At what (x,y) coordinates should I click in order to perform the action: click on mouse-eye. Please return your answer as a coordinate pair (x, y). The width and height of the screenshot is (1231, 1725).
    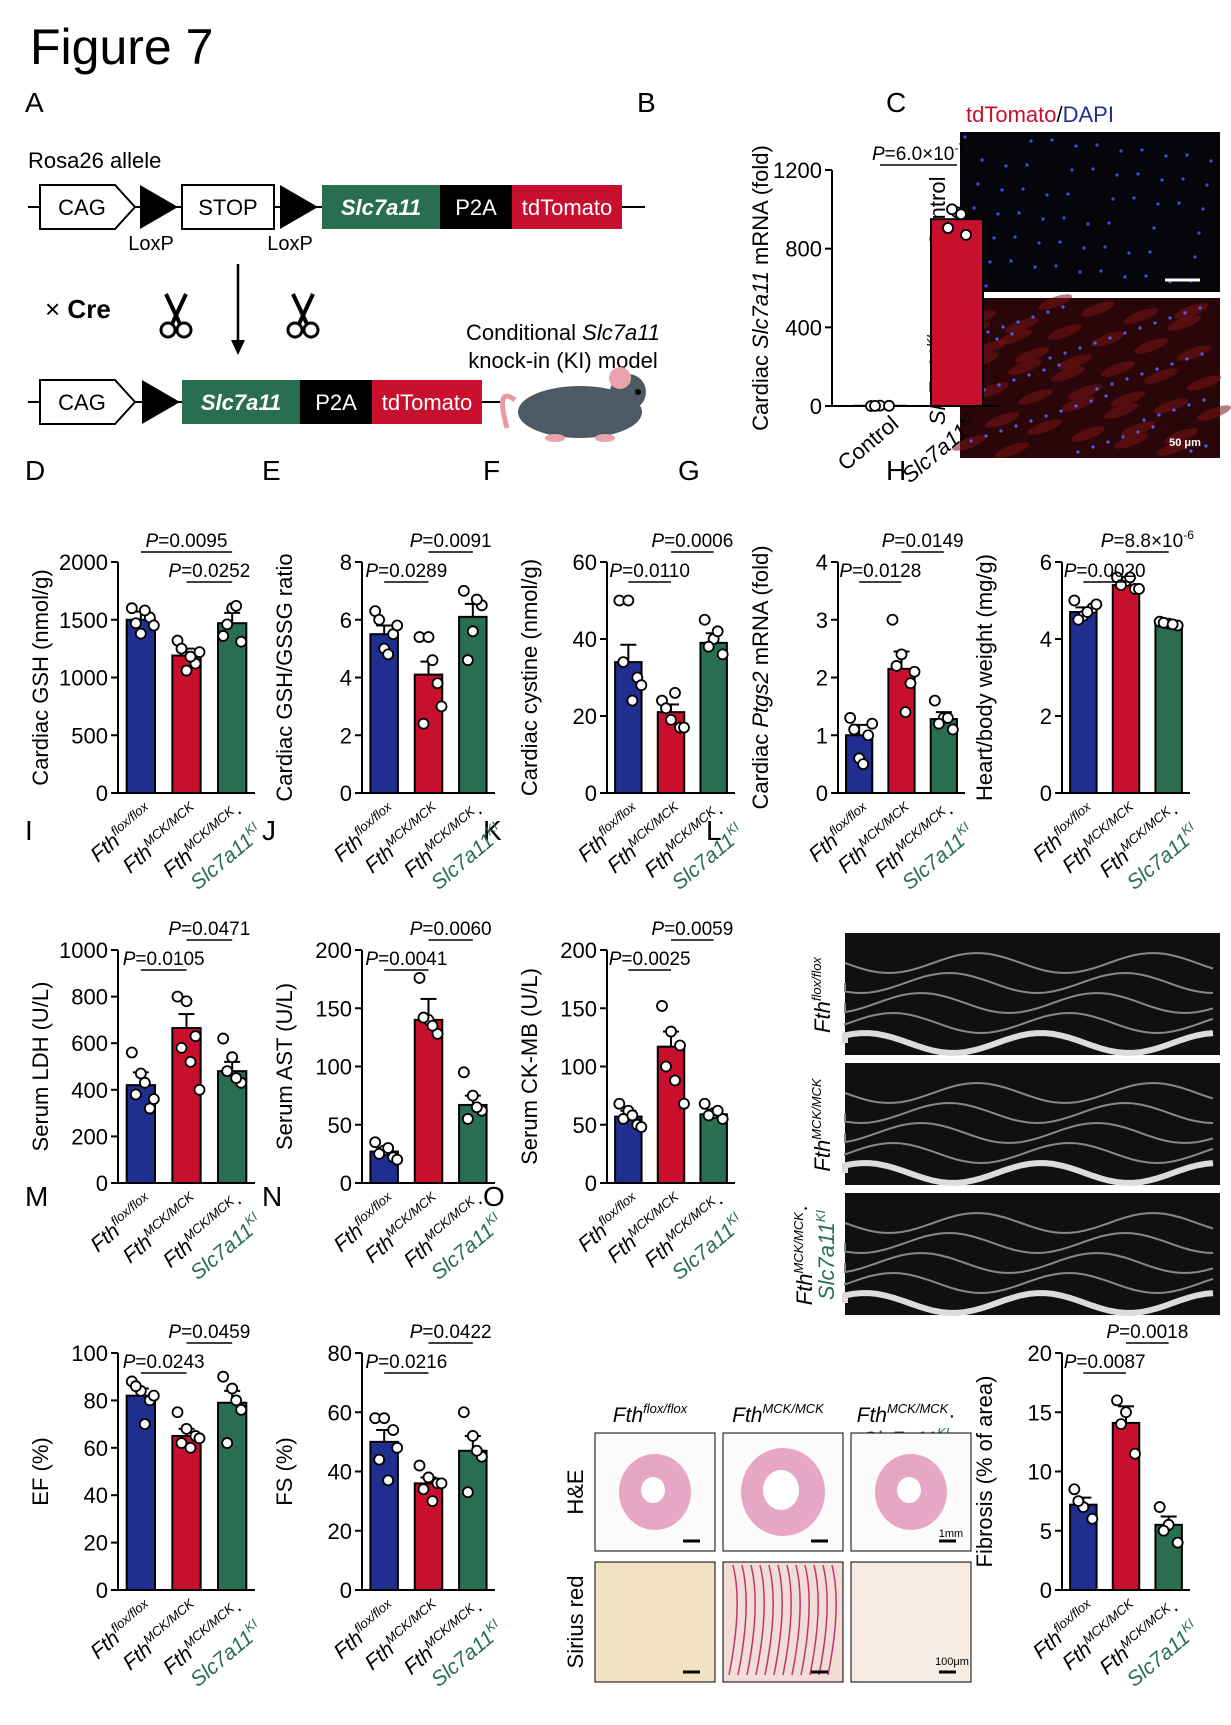
    Looking at the image, I should click on (638, 392).